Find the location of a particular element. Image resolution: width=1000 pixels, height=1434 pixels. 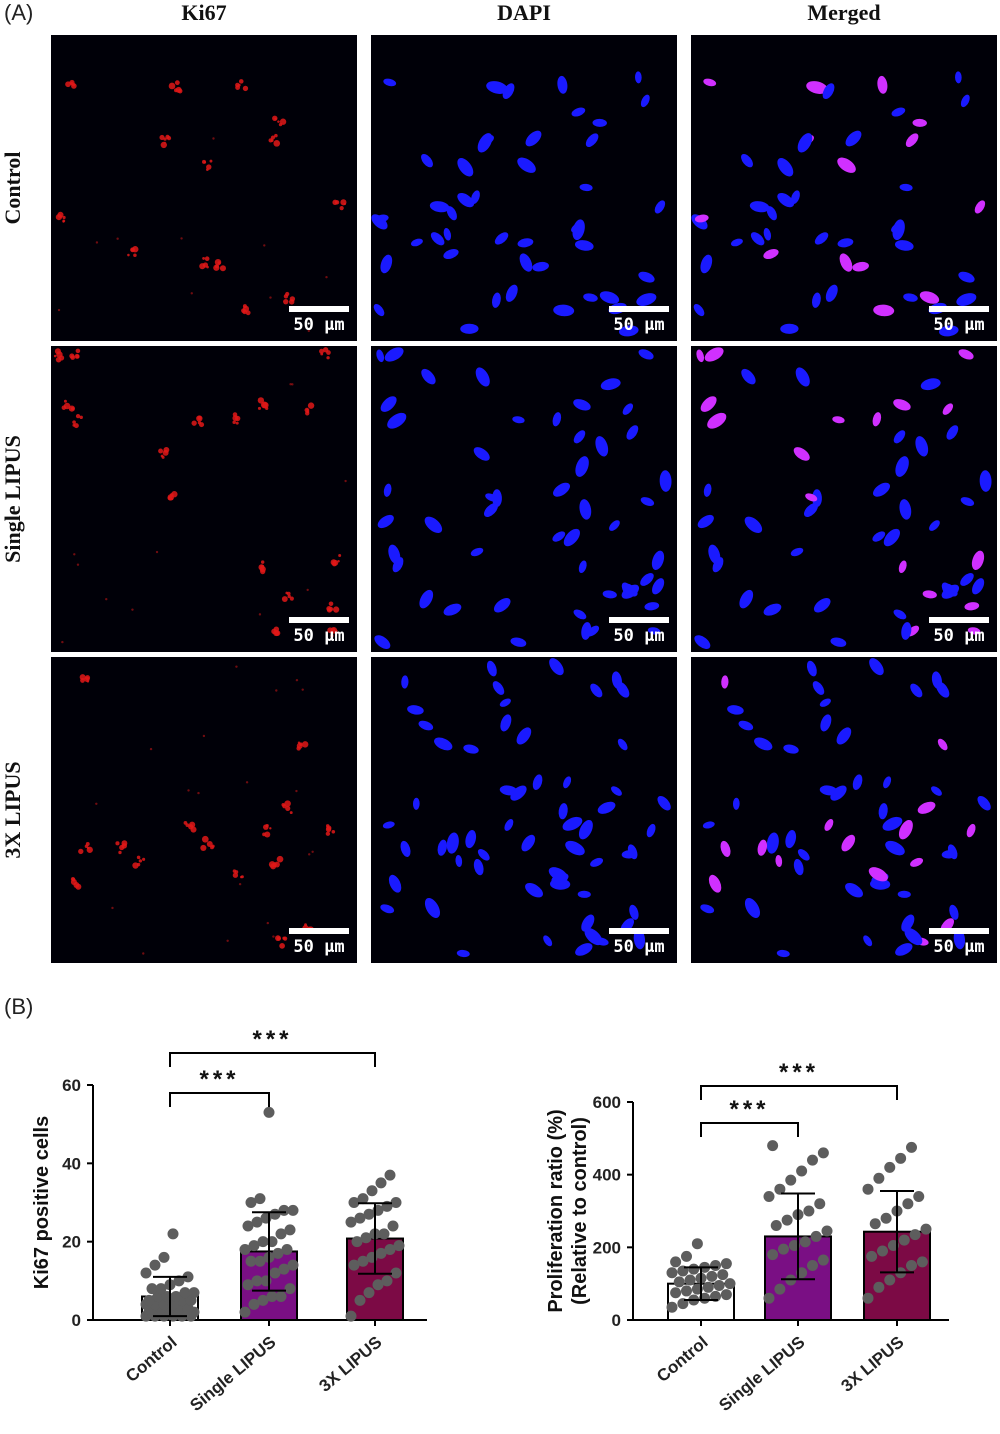

y-tick-label: 20 is located at coordinates (71, 1242).